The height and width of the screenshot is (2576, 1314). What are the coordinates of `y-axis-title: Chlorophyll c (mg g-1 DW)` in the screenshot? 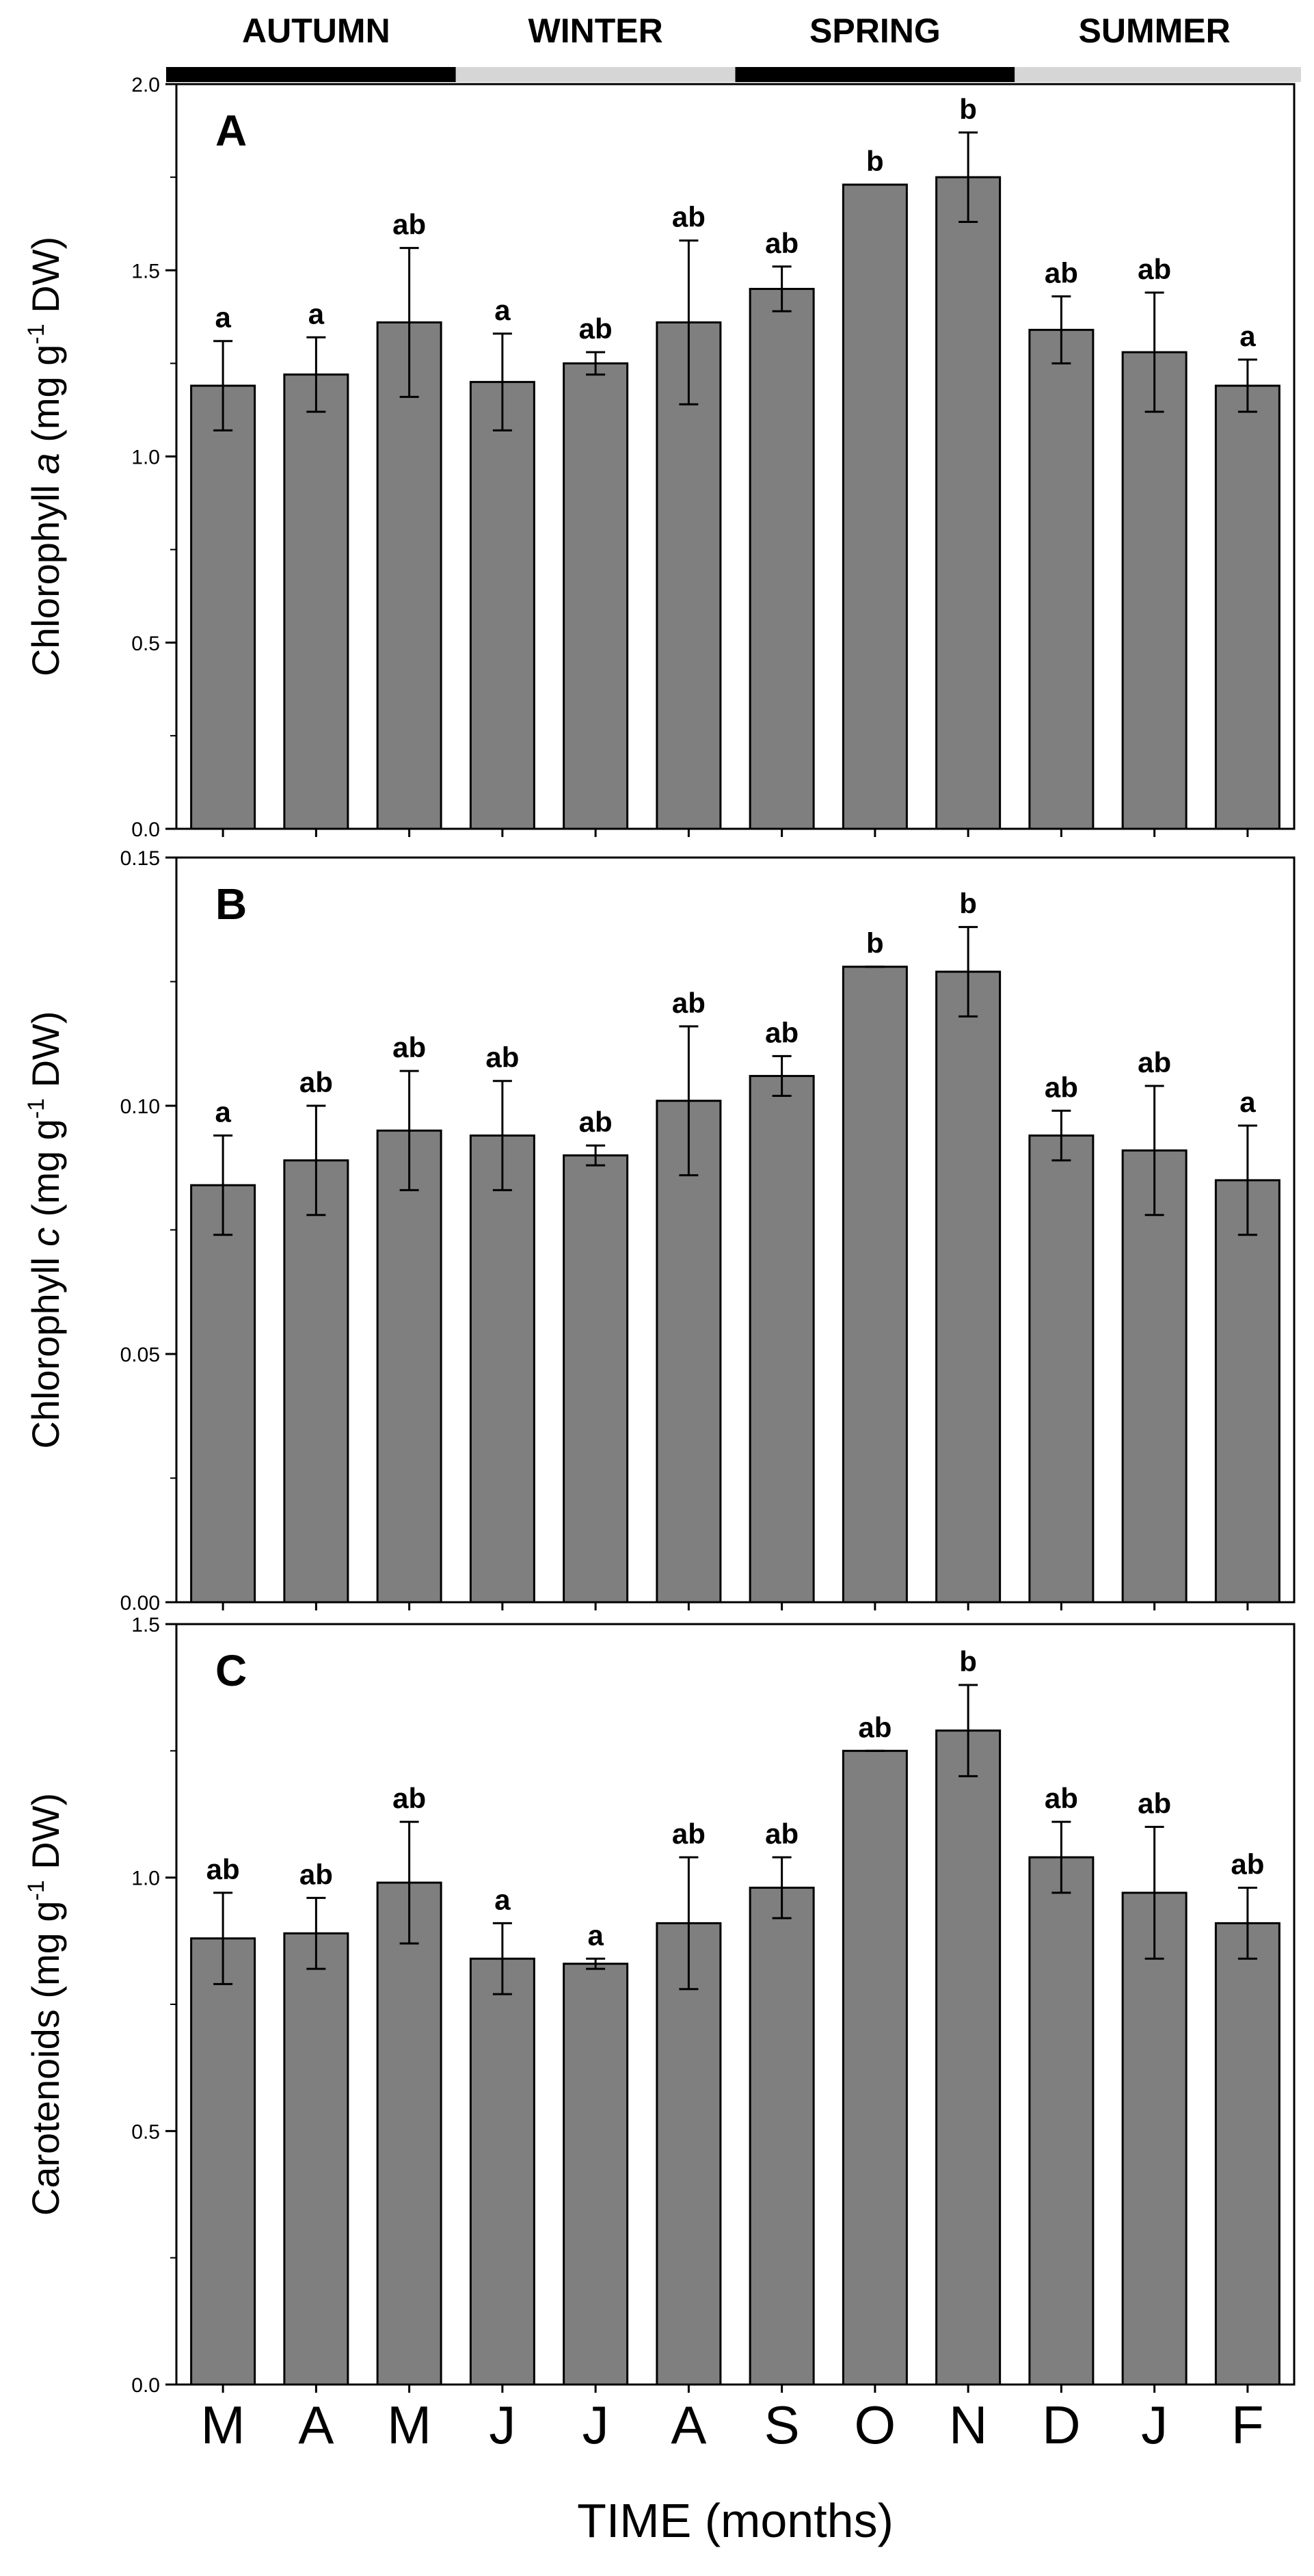 It's located at (45, 1229).